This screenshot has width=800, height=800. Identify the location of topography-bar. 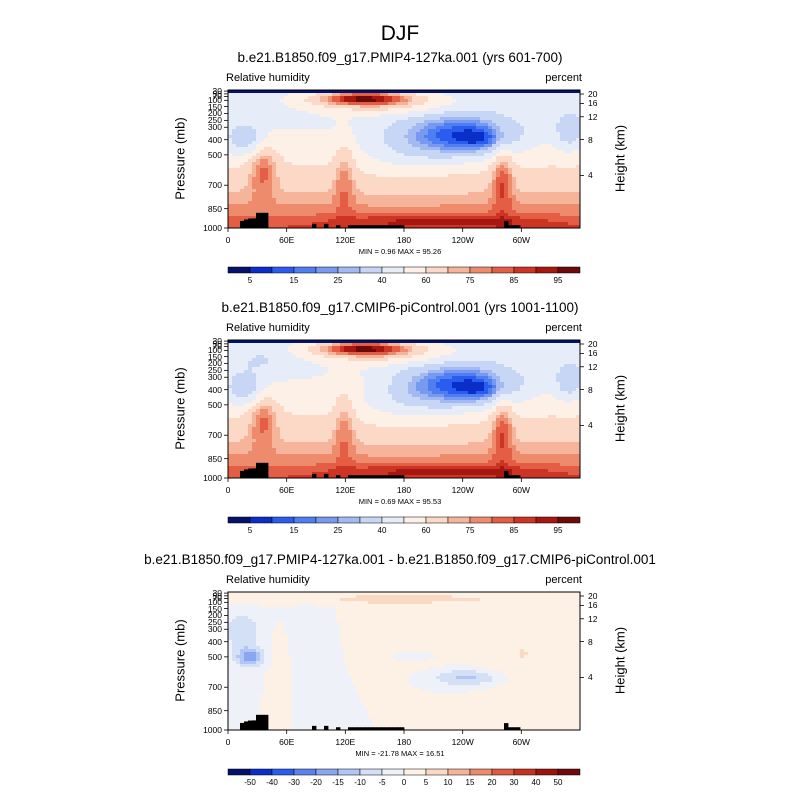
(382, 226).